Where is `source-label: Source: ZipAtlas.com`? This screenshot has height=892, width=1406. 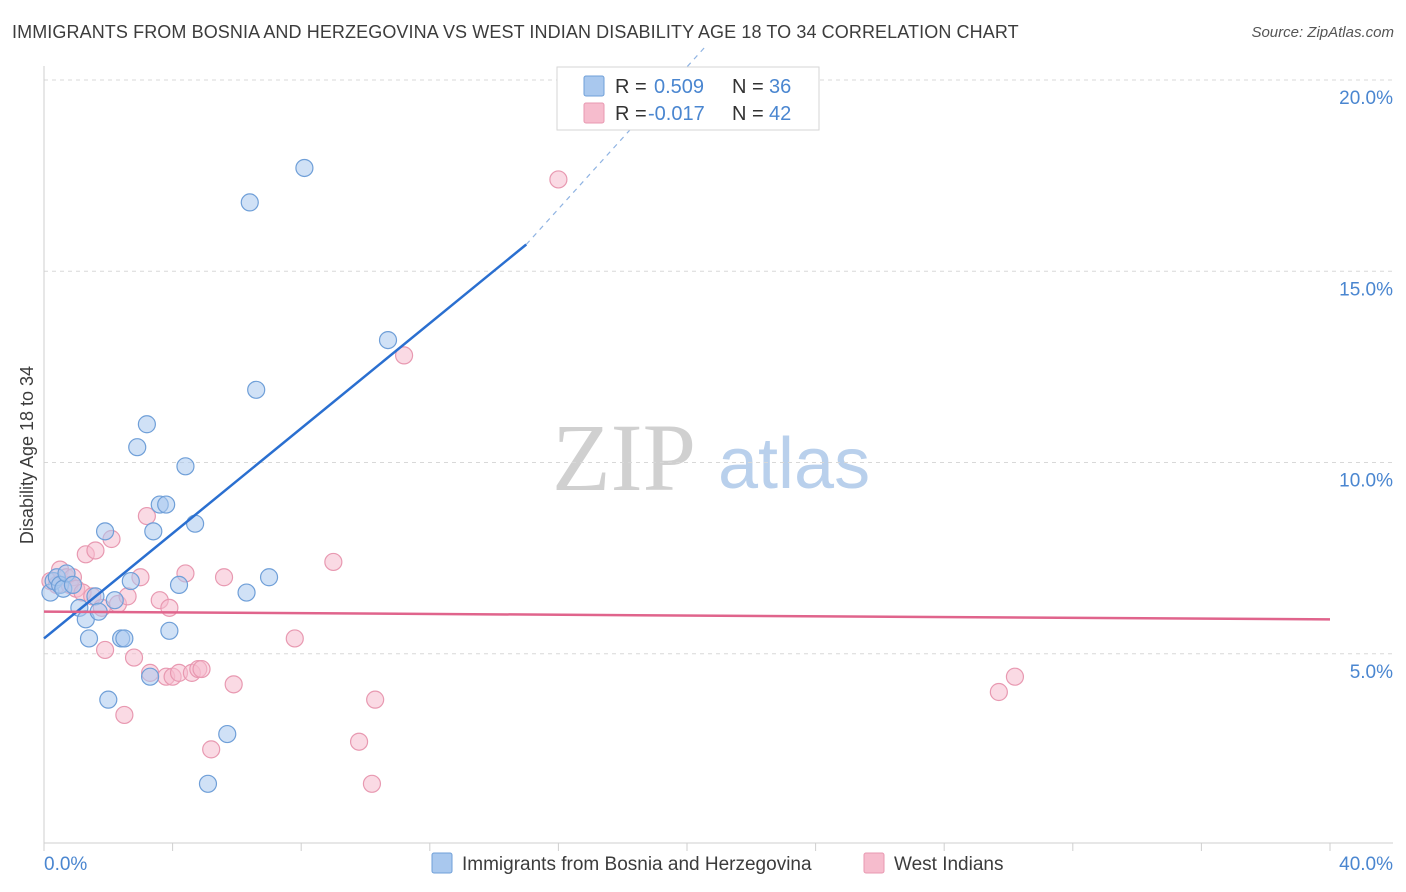
source-label: Source: ZipAtlas.com is located at coordinates (1322, 32).